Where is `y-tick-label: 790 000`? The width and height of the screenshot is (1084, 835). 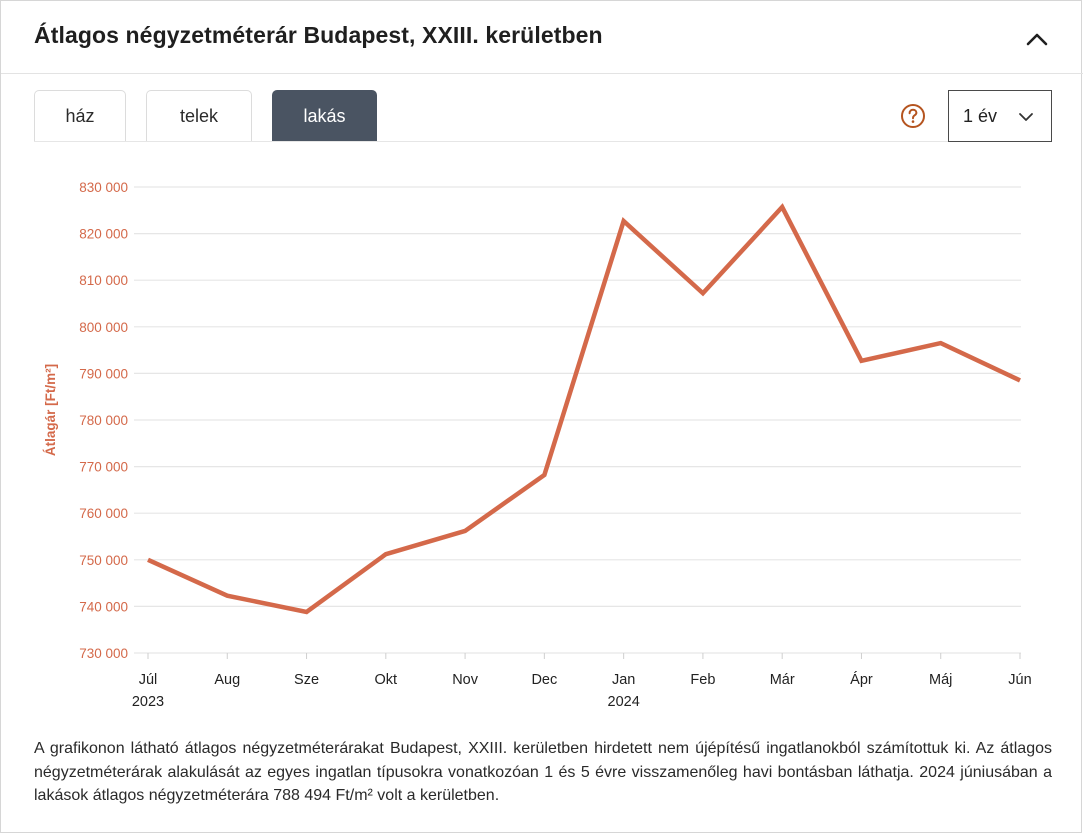
y-tick-label: 790 000 is located at coordinates (103, 373).